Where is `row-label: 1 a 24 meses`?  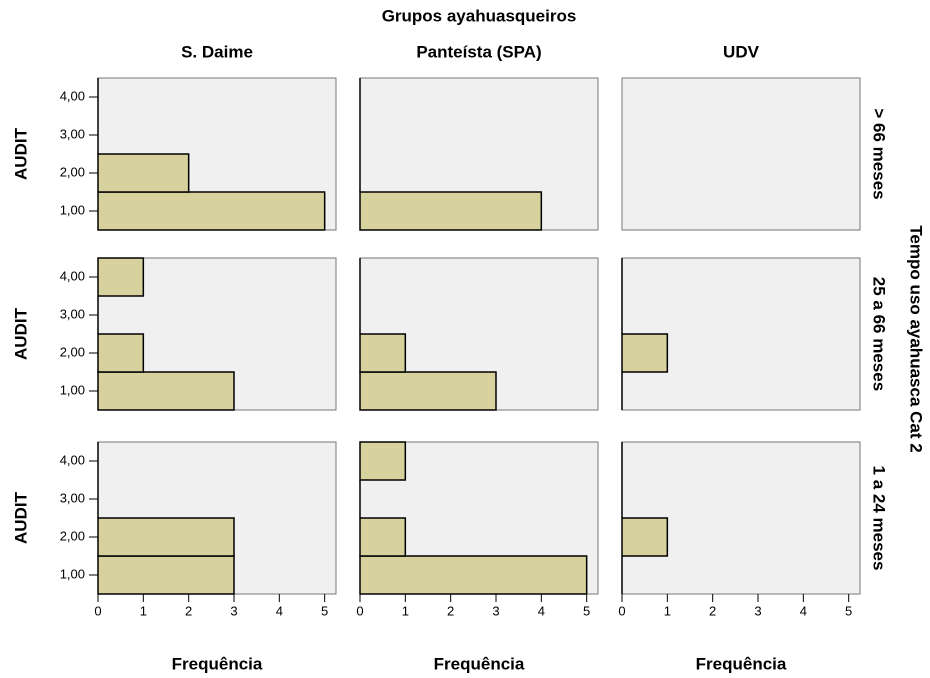 row-label: 1 a 24 meses is located at coordinates (879, 518).